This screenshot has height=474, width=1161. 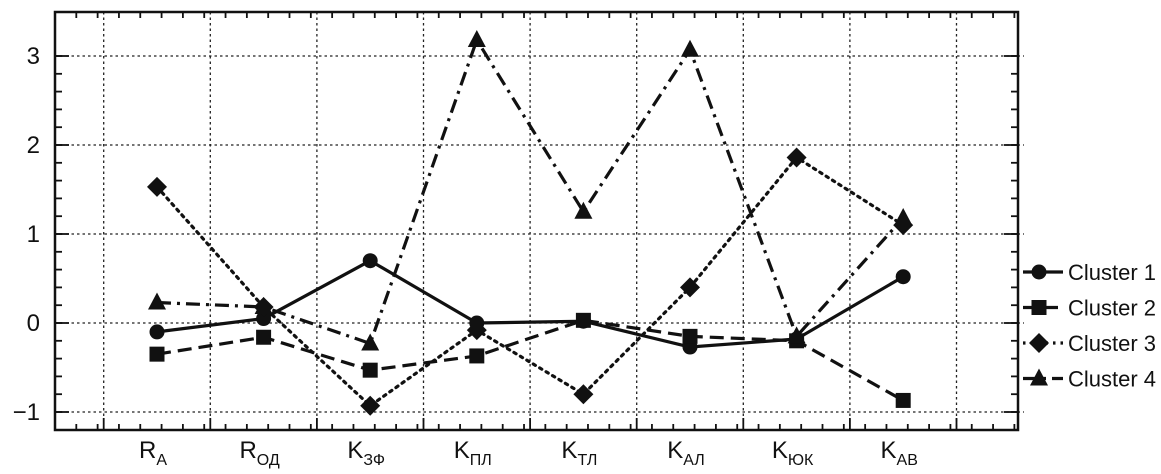 I want to click on x-tick-label: KЗФ, so click(x=366, y=453).